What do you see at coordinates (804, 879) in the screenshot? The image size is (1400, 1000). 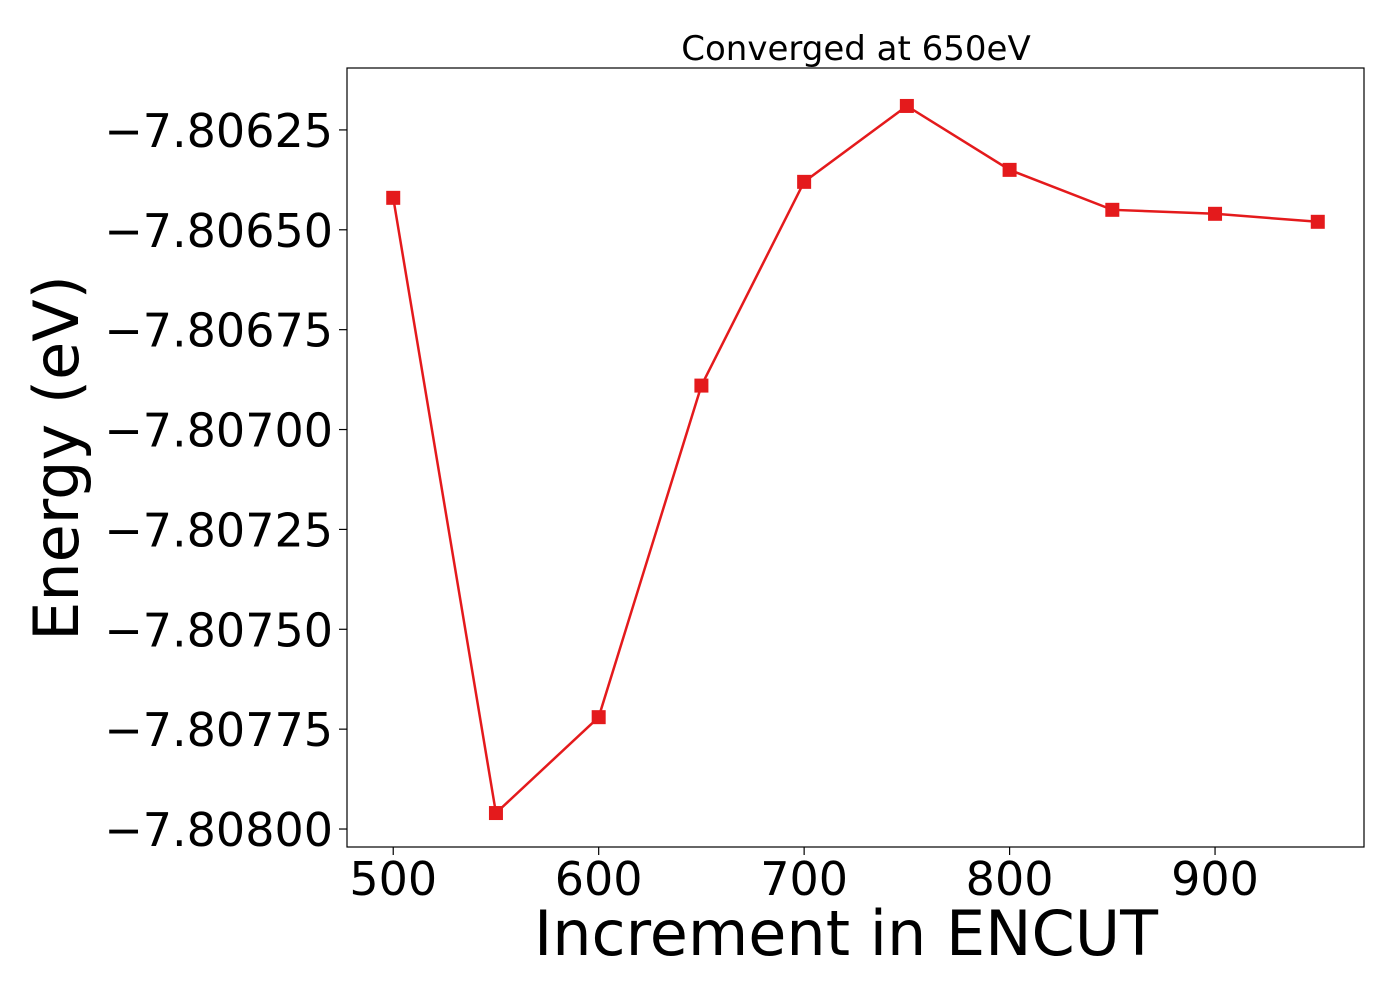 I see `x-tick-label: 700` at bounding box center [804, 879].